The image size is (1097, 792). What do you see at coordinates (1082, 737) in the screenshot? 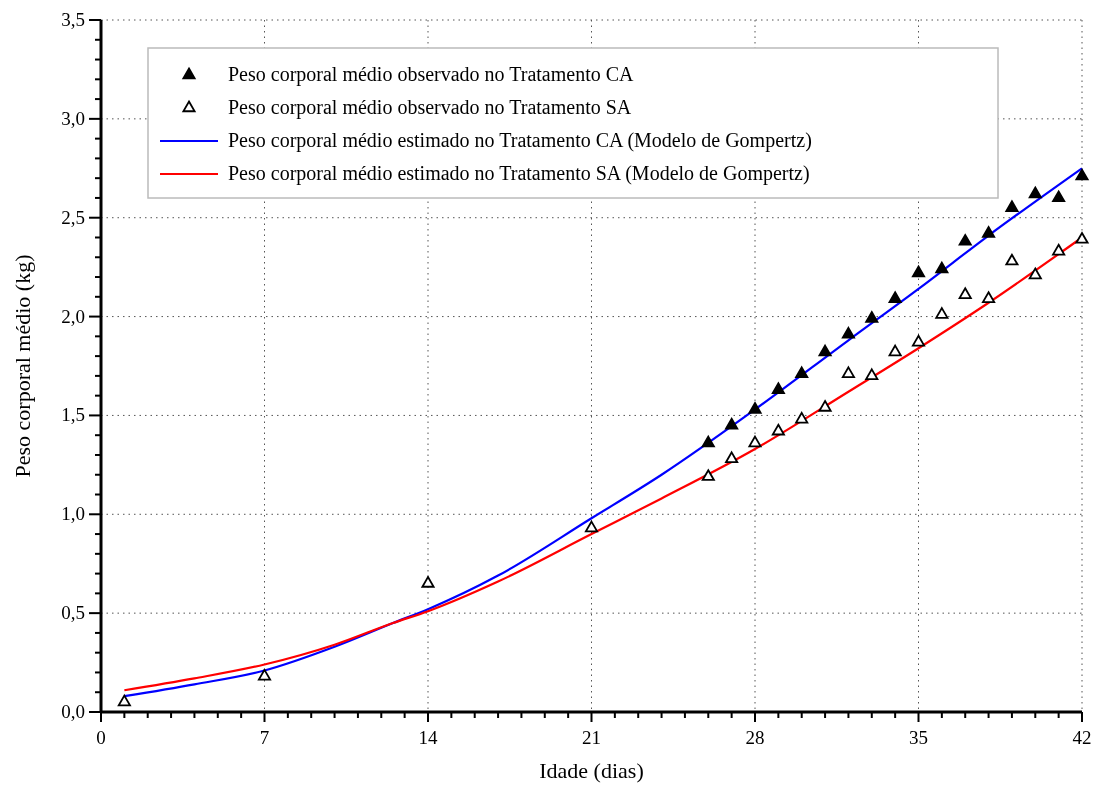
I see `x-tick-label: 42` at bounding box center [1082, 737].